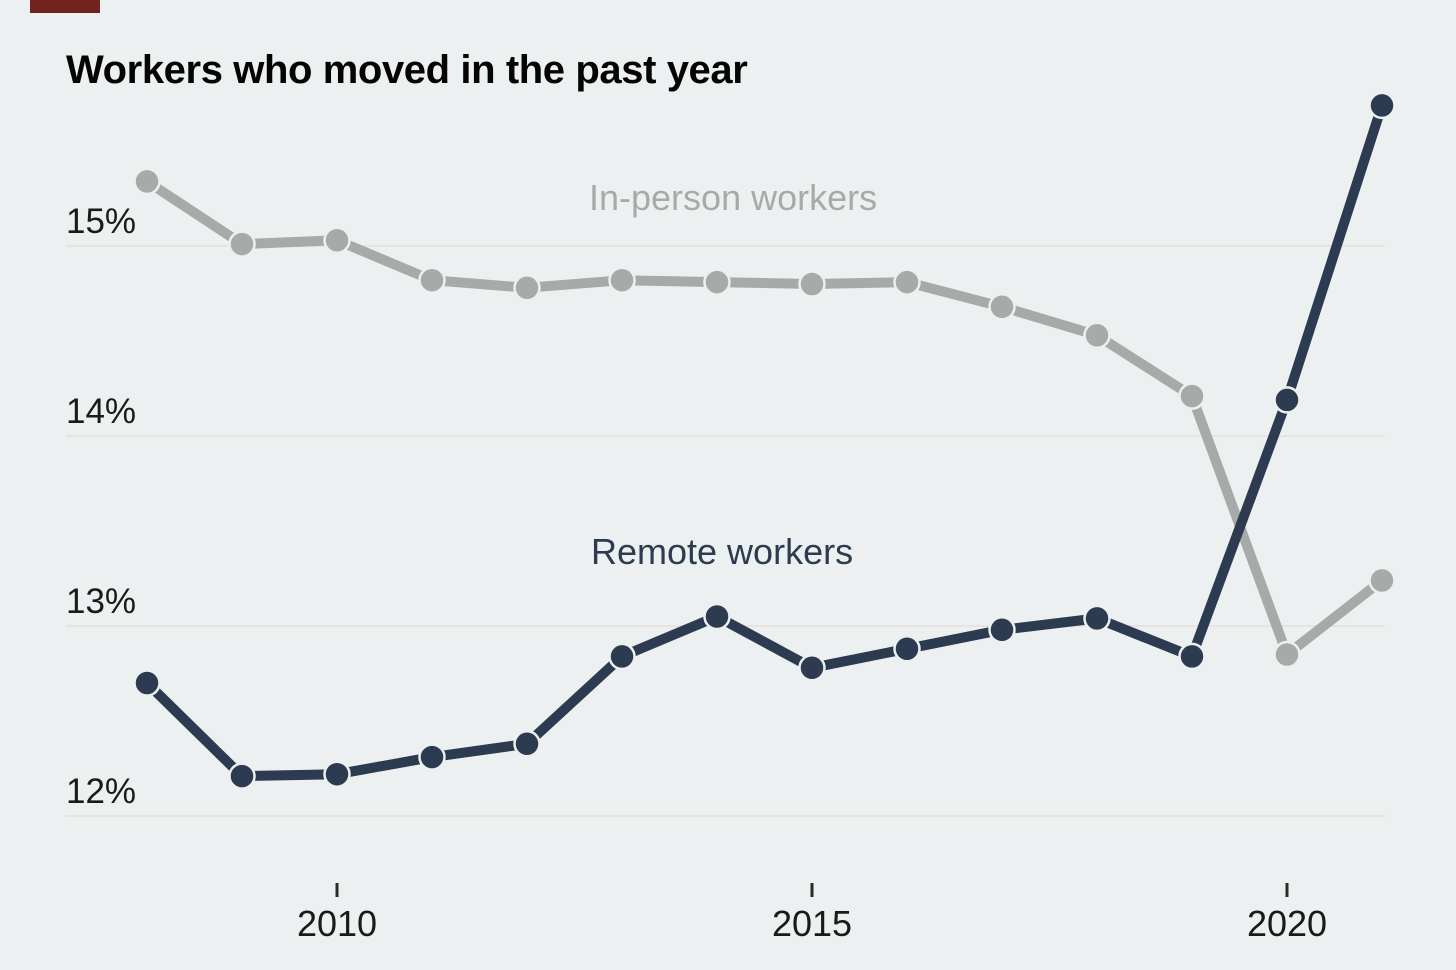 The height and width of the screenshot is (970, 1456). Describe the element at coordinates (1287, 923) in the screenshot. I see `x-axis-label: 2020` at that location.